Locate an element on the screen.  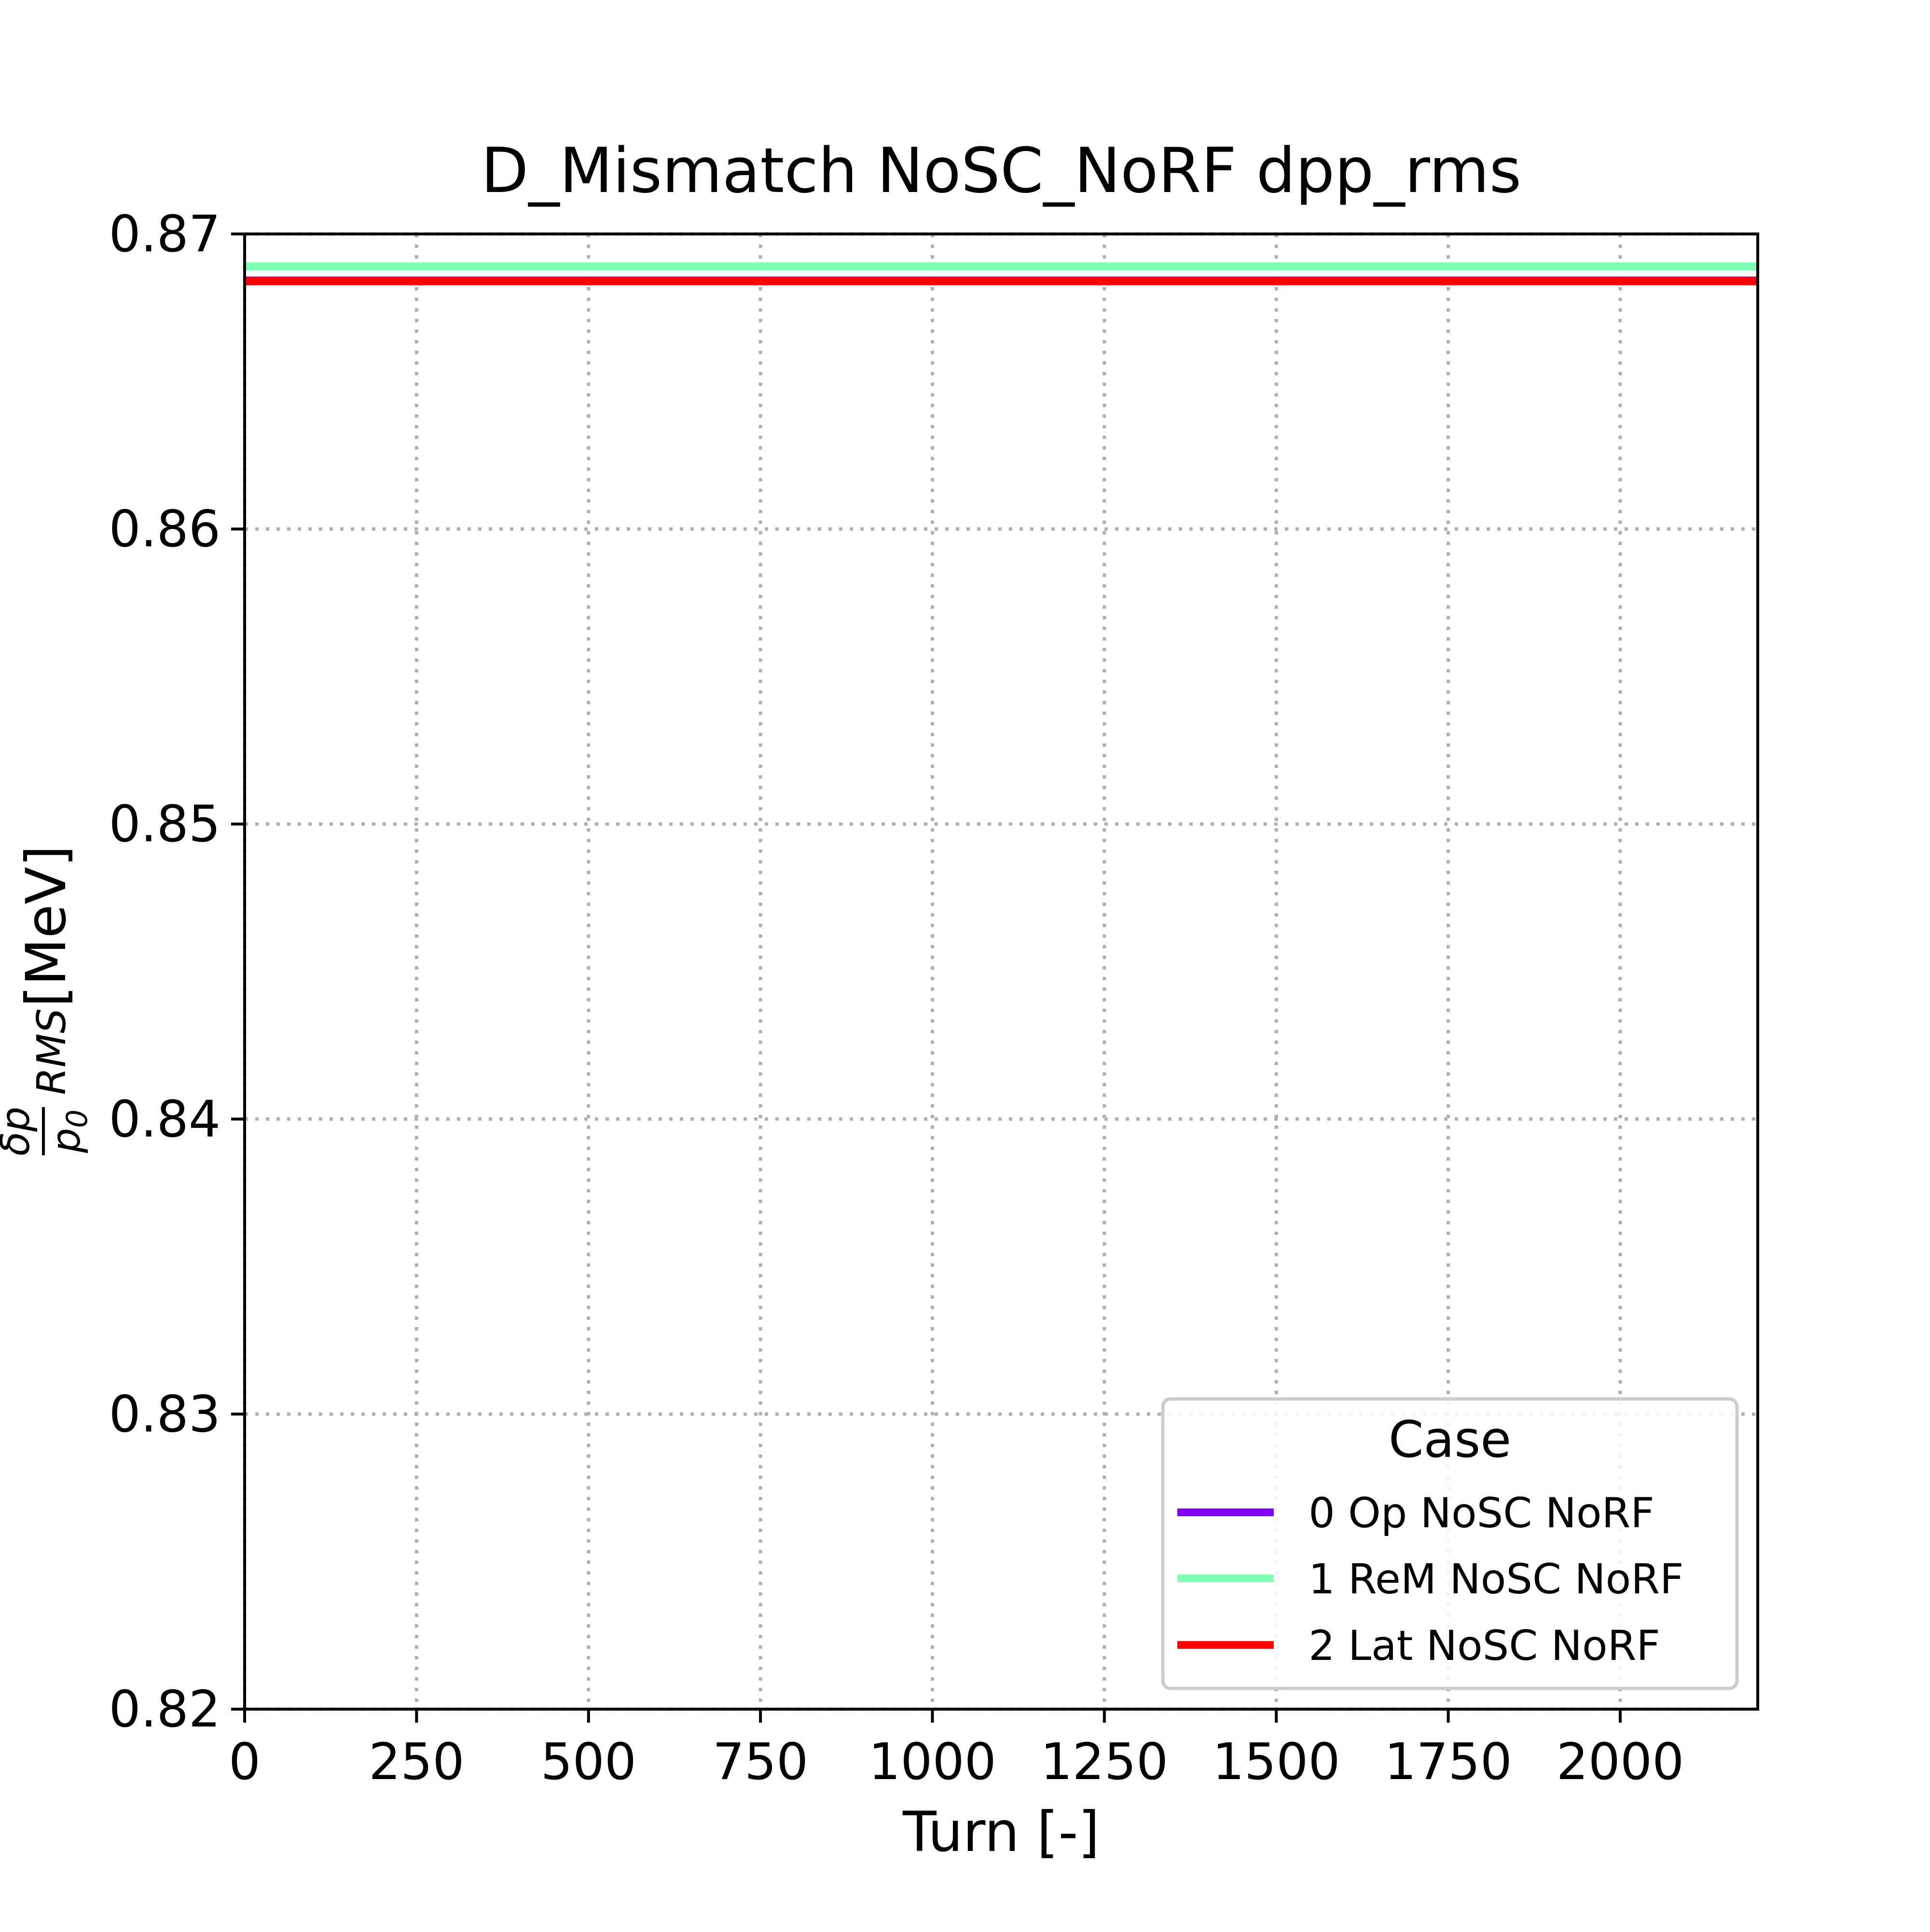
series-lines is located at coordinates (1001, 274).